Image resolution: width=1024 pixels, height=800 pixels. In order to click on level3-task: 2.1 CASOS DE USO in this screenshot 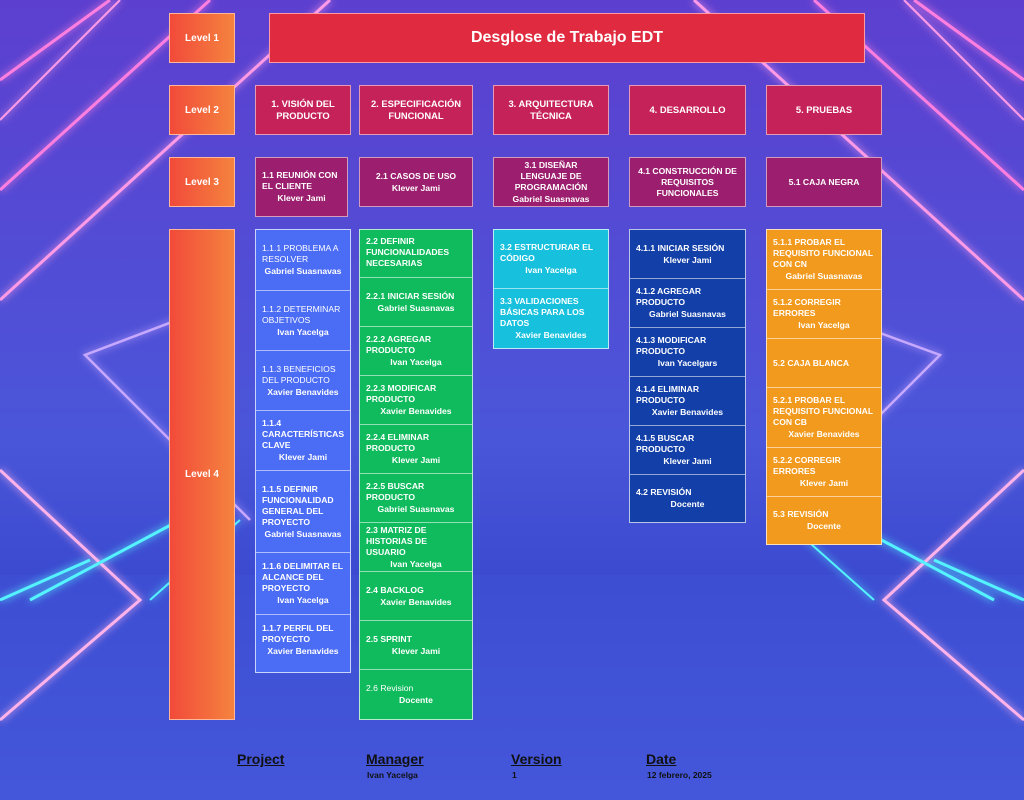, I will do `click(416, 175)`.